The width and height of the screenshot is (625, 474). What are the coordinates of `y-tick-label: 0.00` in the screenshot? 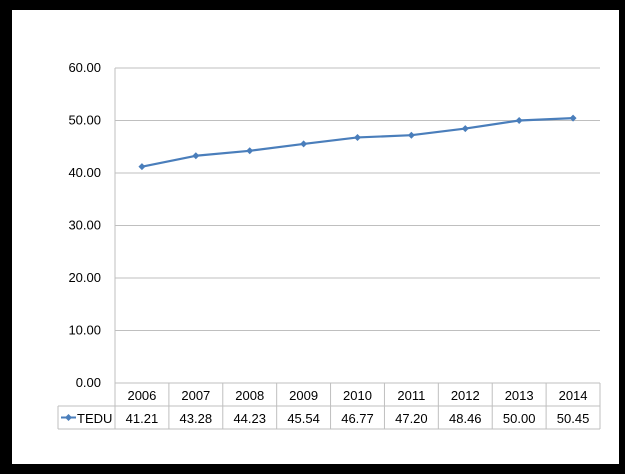 It's located at (88, 382).